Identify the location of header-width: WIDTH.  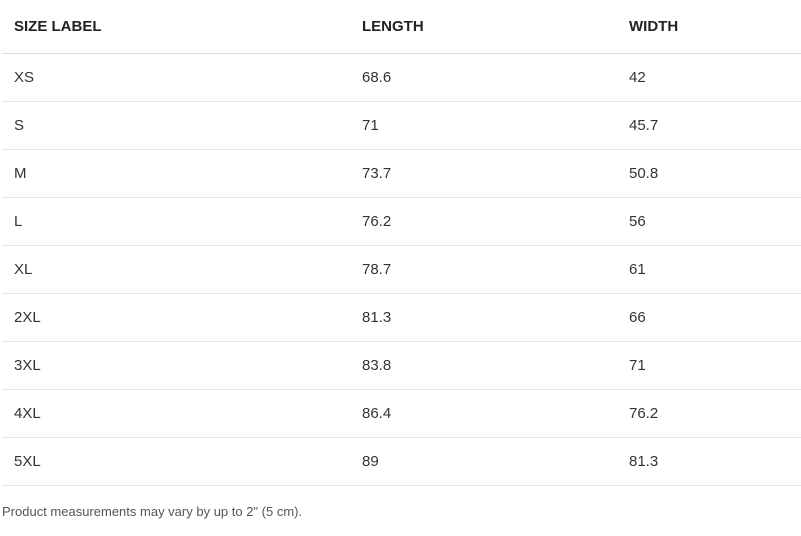
(709, 27).